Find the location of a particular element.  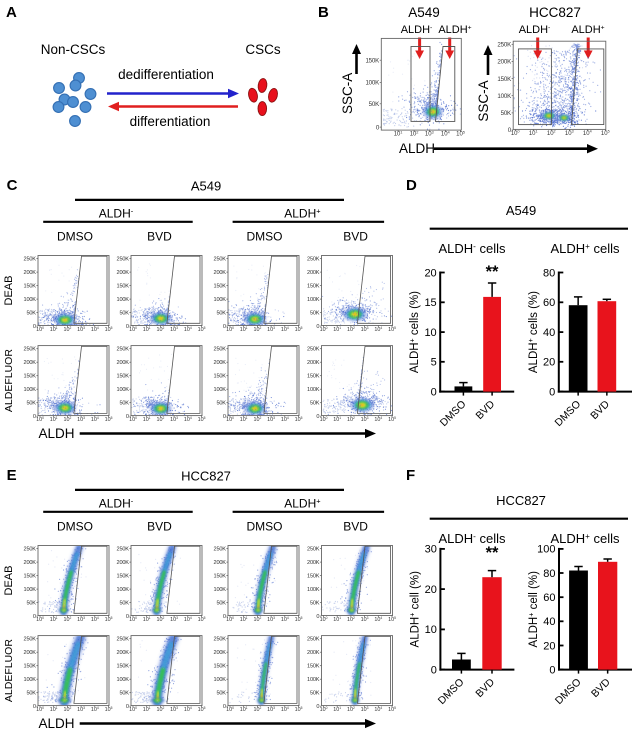

svg-text: 60 is located at coordinates (549, 598).